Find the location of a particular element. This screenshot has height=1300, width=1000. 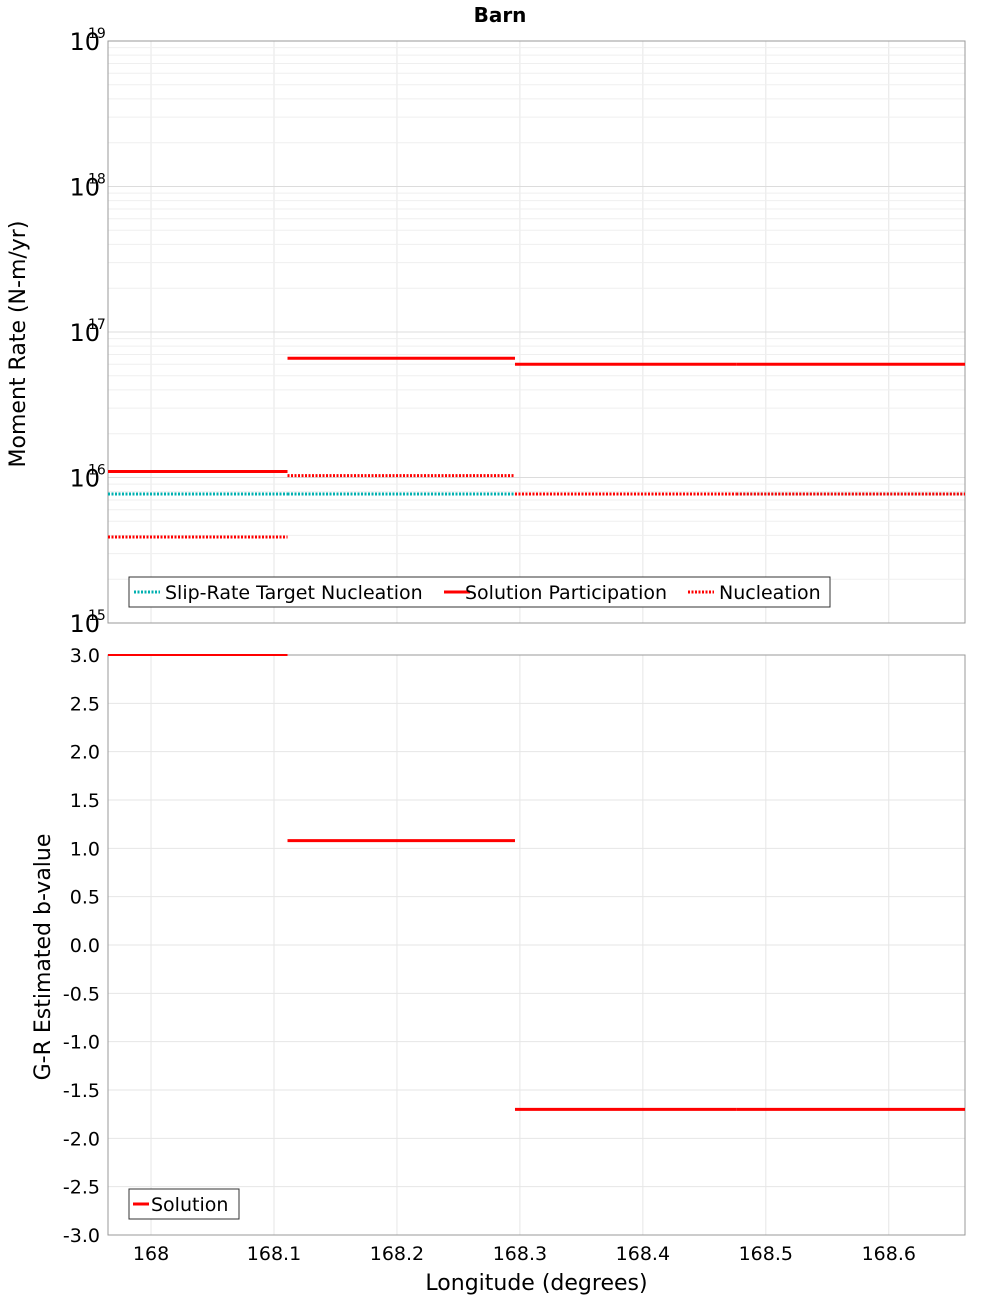

y-tick-label: -2.5 is located at coordinates (81, 1188).